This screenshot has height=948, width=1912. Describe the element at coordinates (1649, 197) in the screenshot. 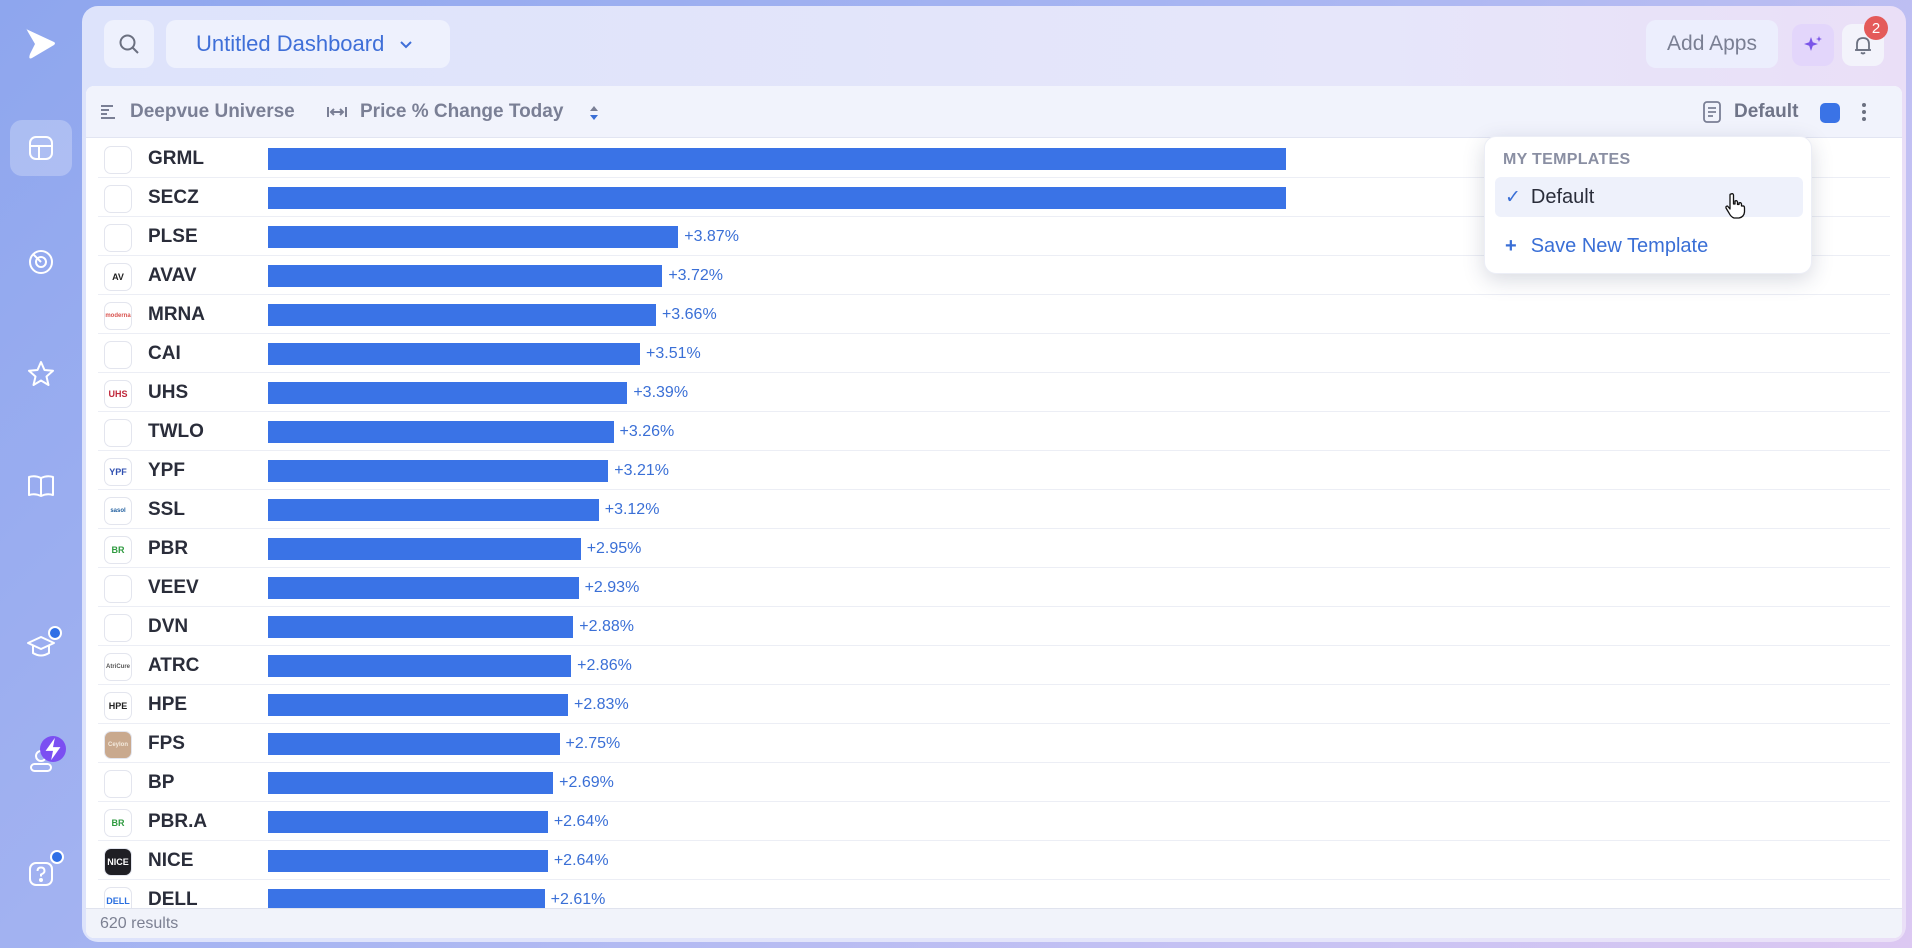

I see `template-option-default: ✓ Default` at that location.